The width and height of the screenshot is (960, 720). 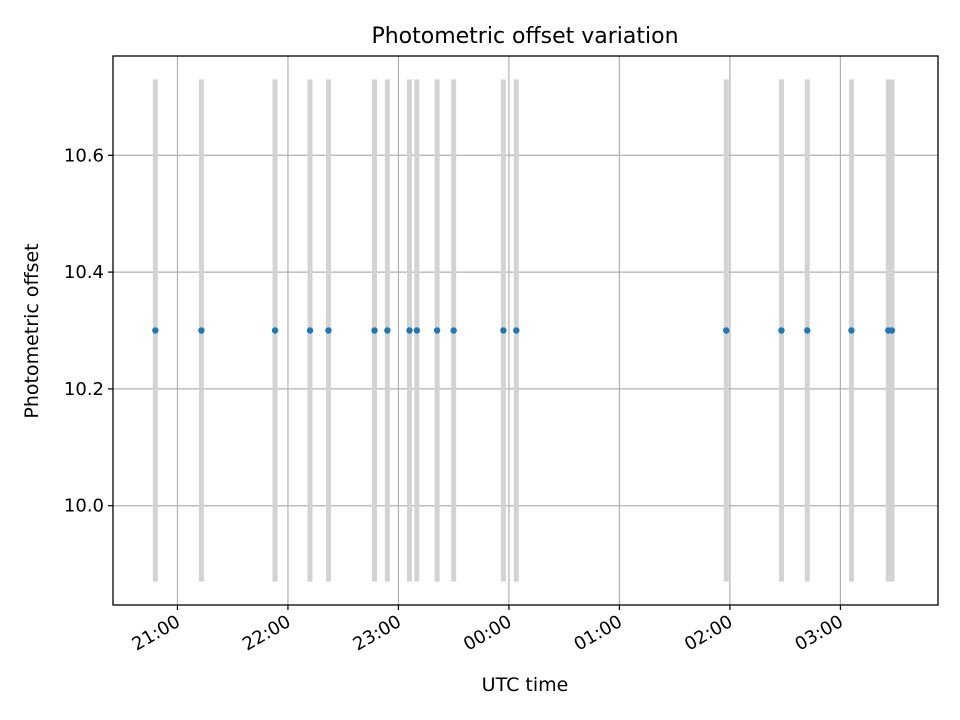 What do you see at coordinates (524, 36) in the screenshot?
I see `chart-title: Photometric offset variation` at bounding box center [524, 36].